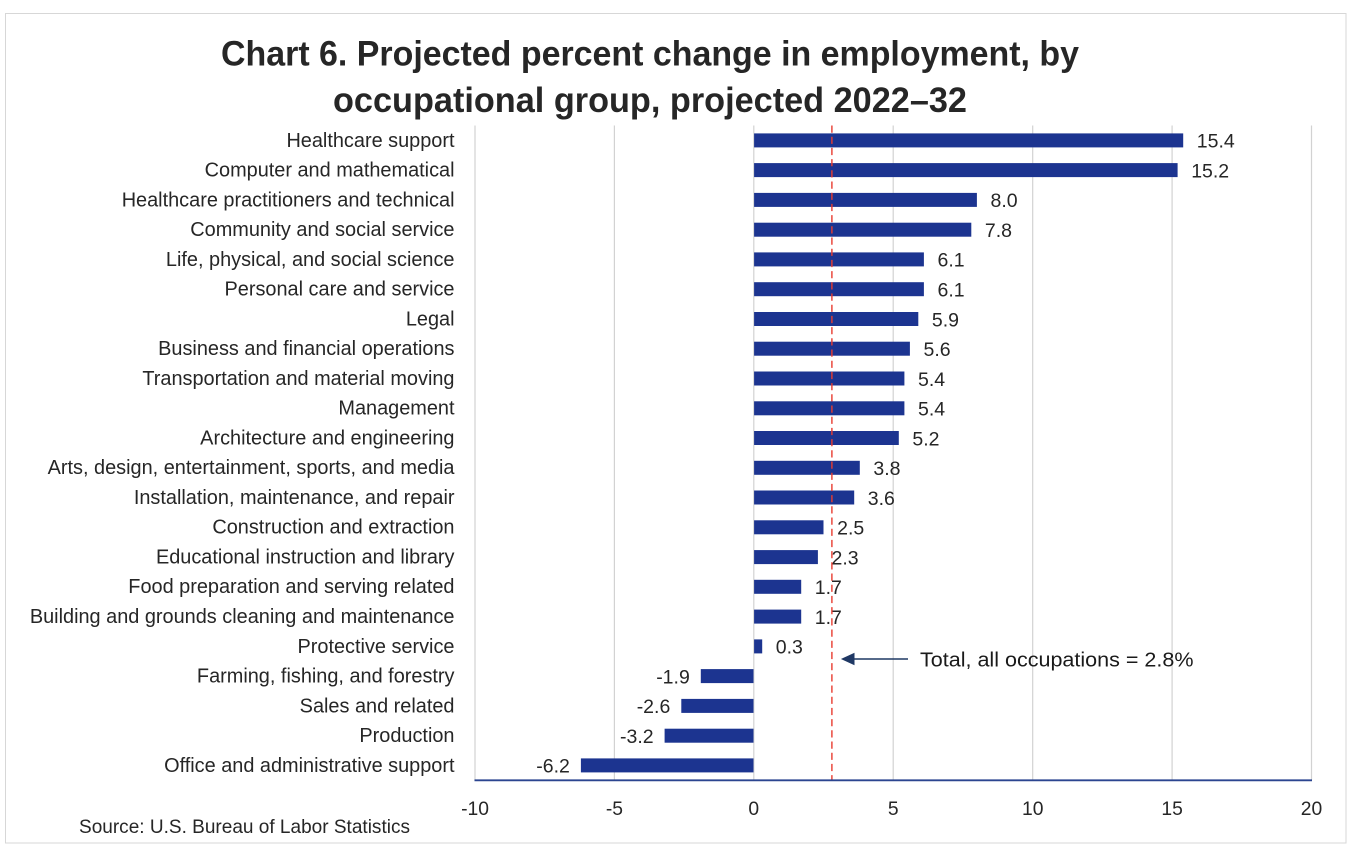  I want to click on svg-text: 15, so click(1171, 809).